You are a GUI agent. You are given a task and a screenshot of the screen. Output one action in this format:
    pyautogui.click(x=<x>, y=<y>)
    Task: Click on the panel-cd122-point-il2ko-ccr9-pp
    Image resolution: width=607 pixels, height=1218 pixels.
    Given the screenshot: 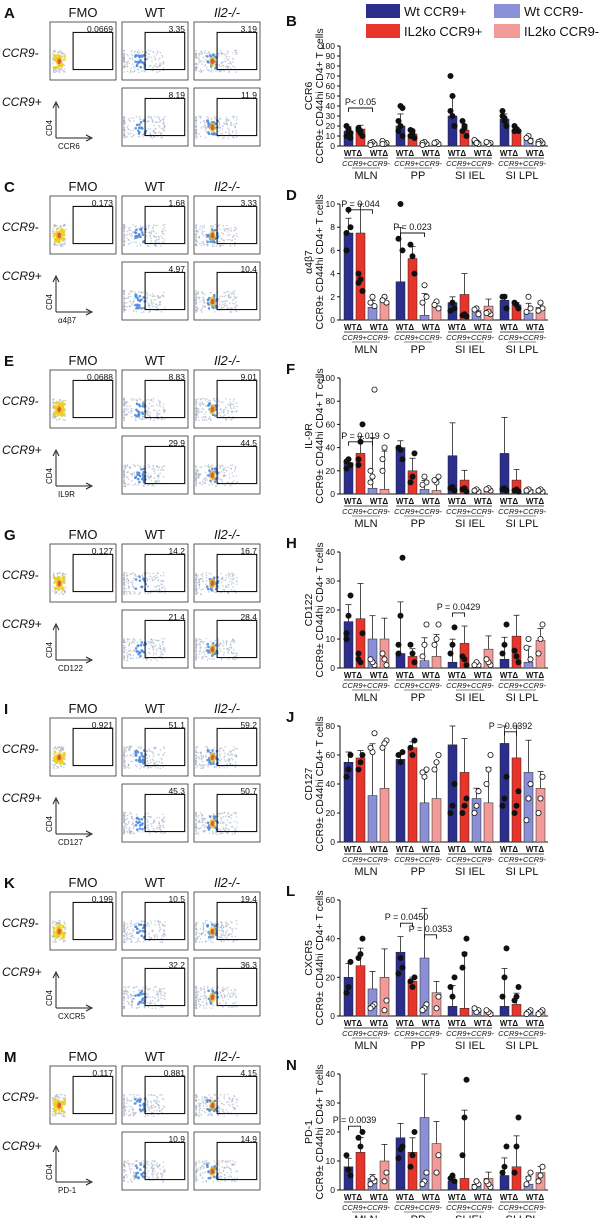 What is the action you would take?
    pyautogui.click(x=412, y=653)
    